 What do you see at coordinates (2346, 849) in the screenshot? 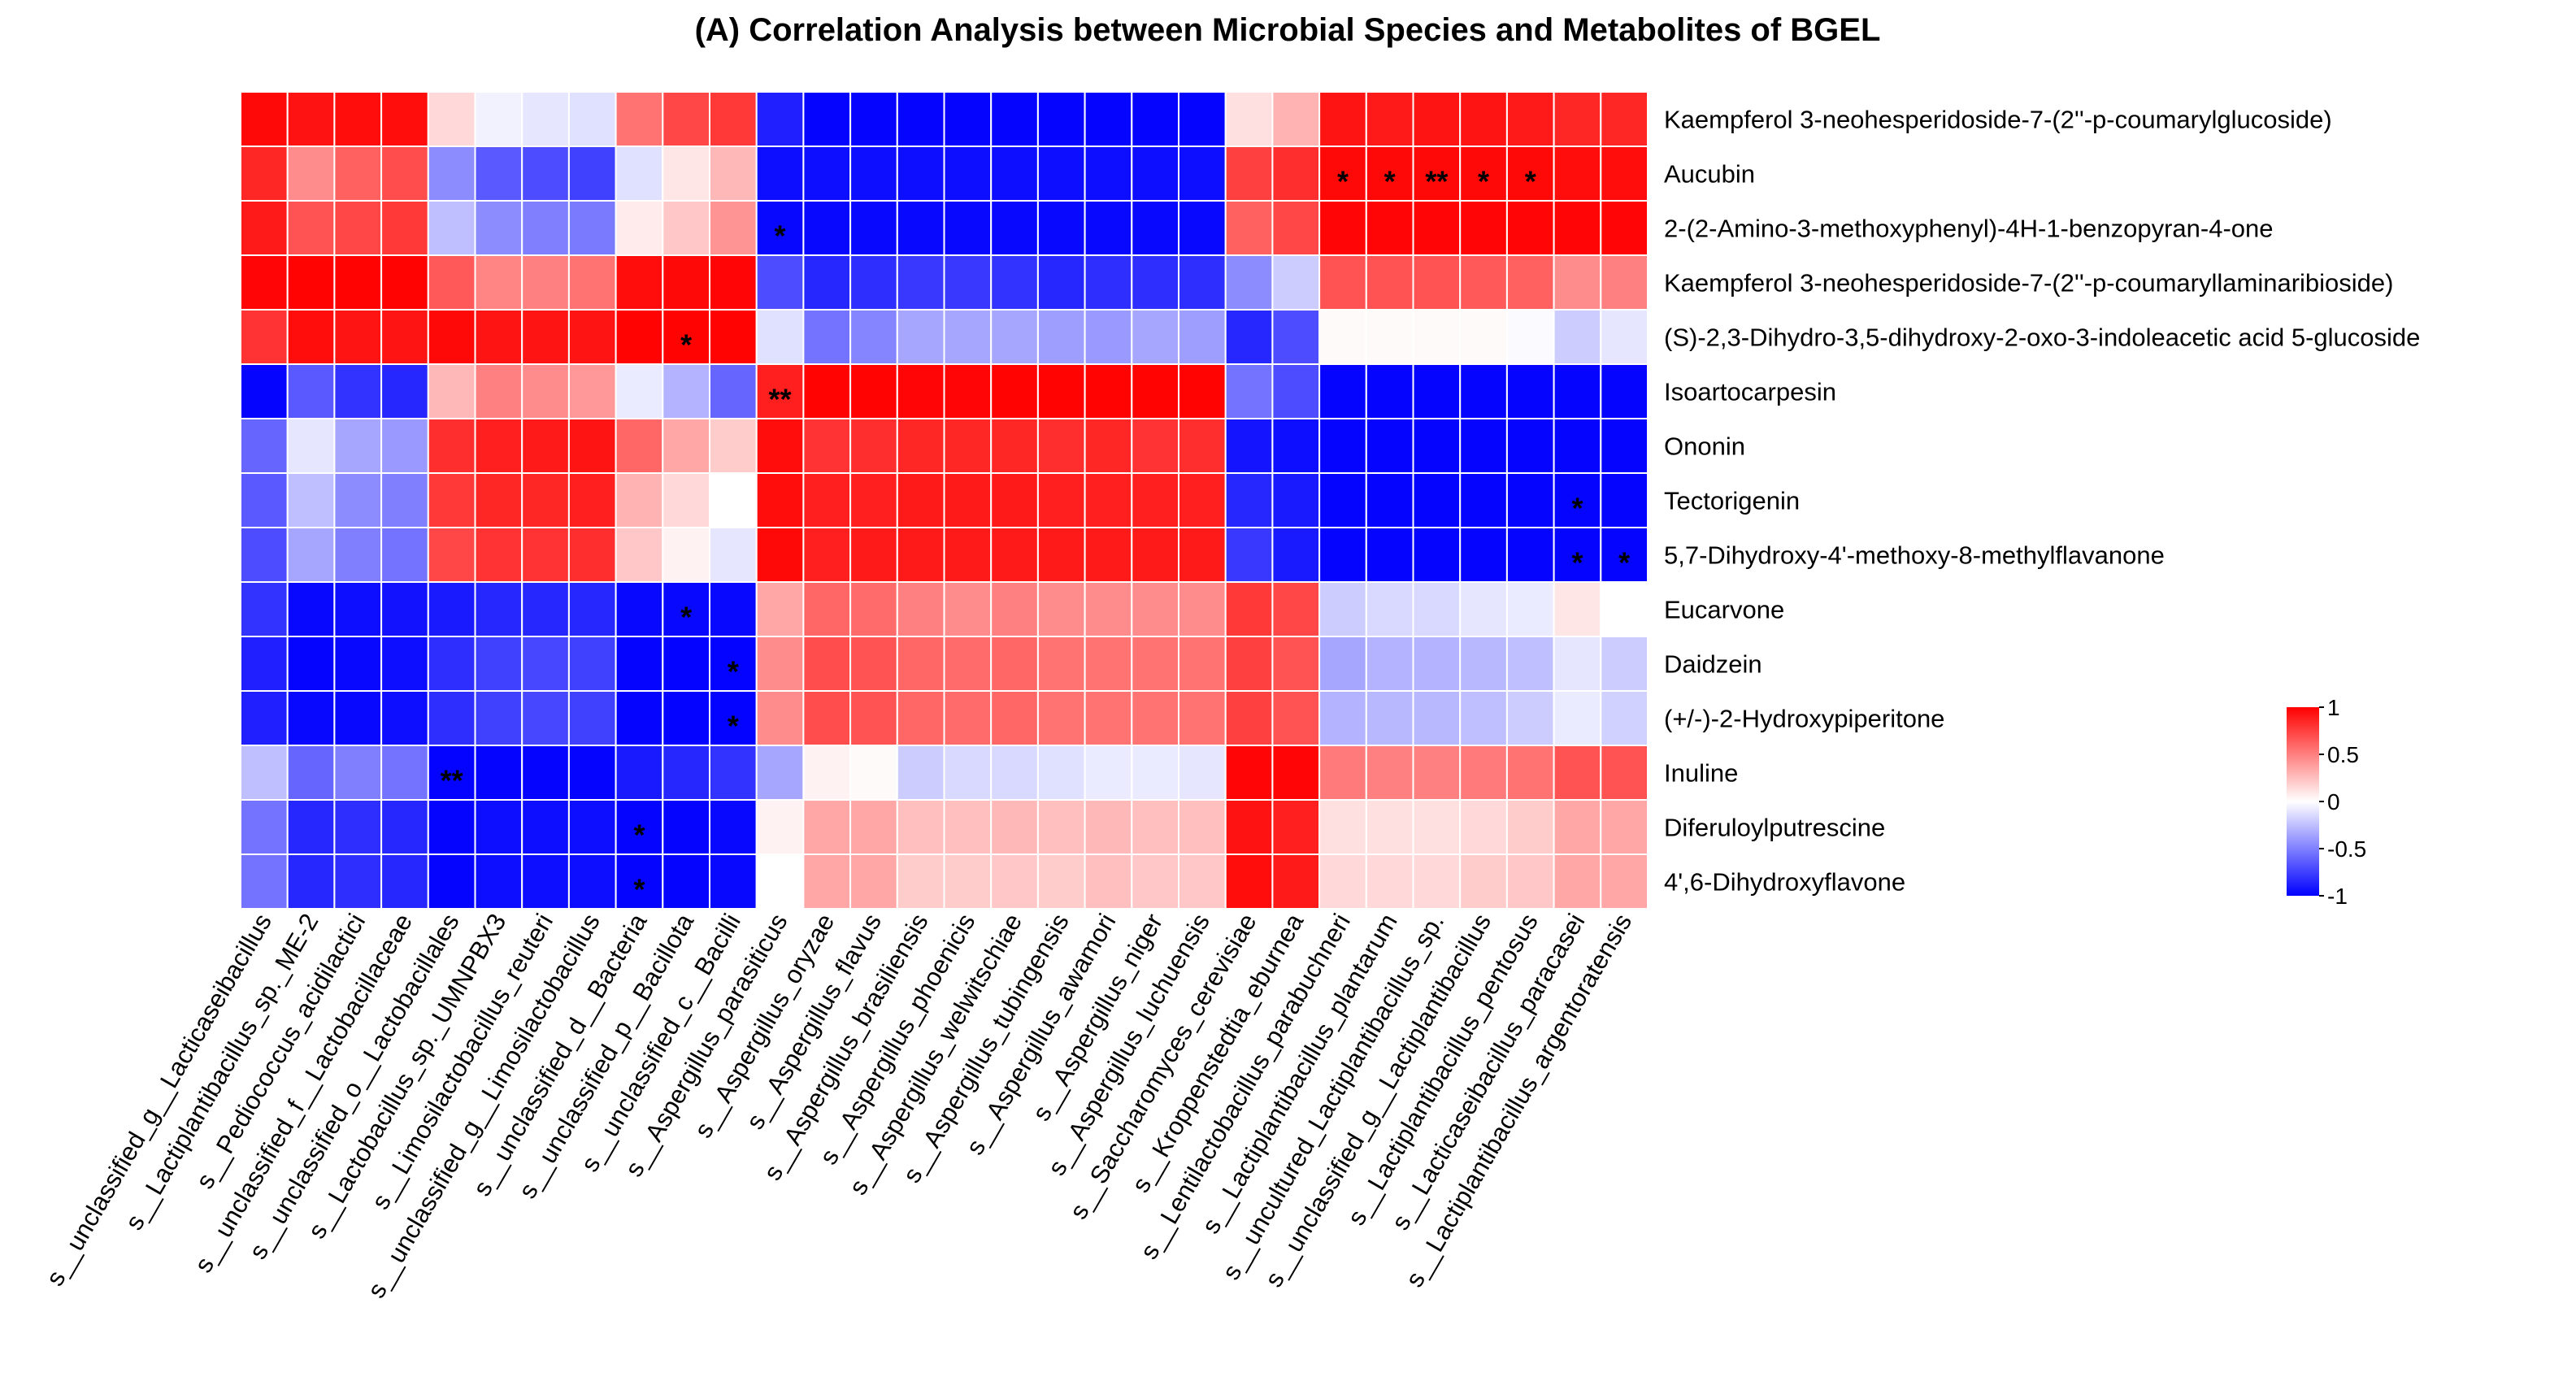
I see `legend-tick-label: -0.5` at bounding box center [2346, 849].